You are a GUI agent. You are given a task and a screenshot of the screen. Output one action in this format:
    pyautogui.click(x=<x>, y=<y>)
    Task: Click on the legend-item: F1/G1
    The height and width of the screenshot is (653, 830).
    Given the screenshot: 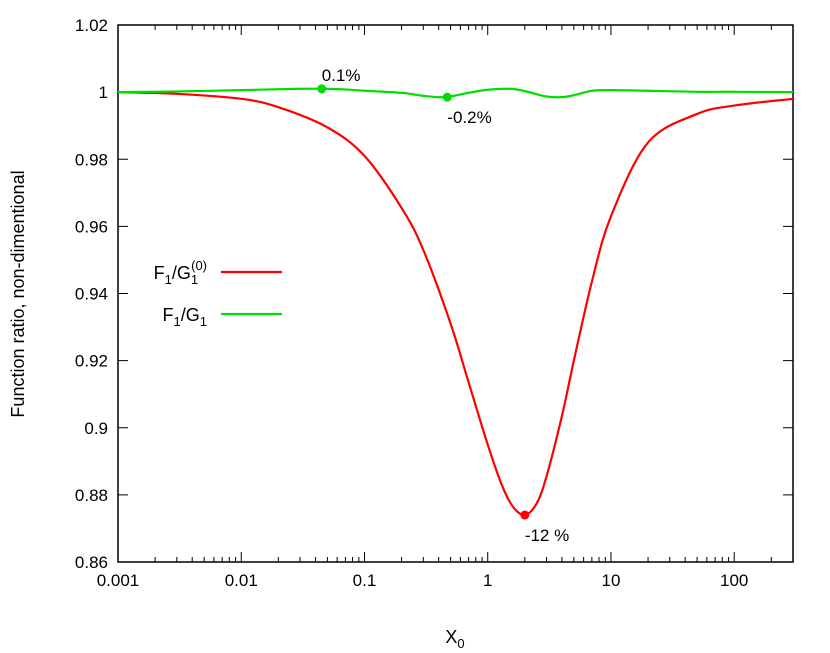 What is the action you would take?
    pyautogui.click(x=222, y=317)
    